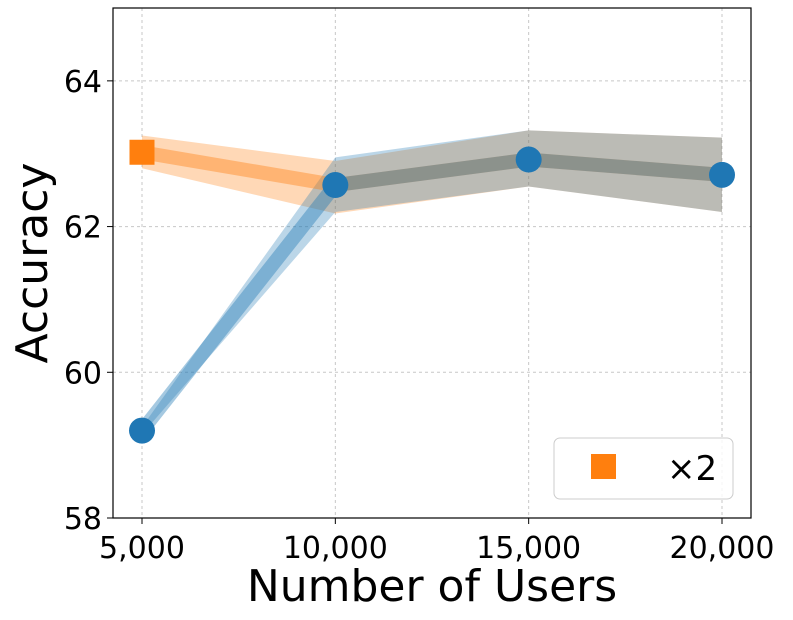 The height and width of the screenshot is (620, 793). Describe the element at coordinates (32, 263) in the screenshot. I see `y-axis-title: Accuracy` at that location.